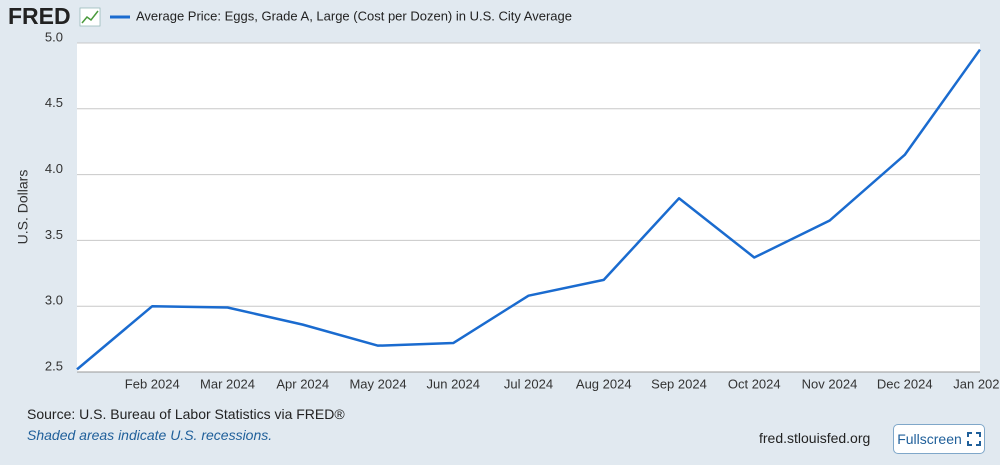 Image resolution: width=1000 pixels, height=465 pixels. What do you see at coordinates (905, 383) in the screenshot?
I see `x-tick-label: Dec 2024` at bounding box center [905, 383].